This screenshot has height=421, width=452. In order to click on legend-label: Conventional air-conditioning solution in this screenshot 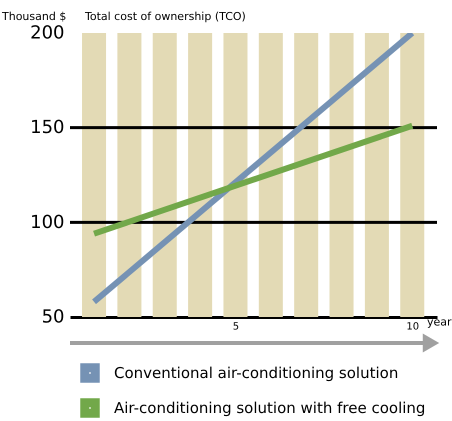, I will do `click(256, 373)`.